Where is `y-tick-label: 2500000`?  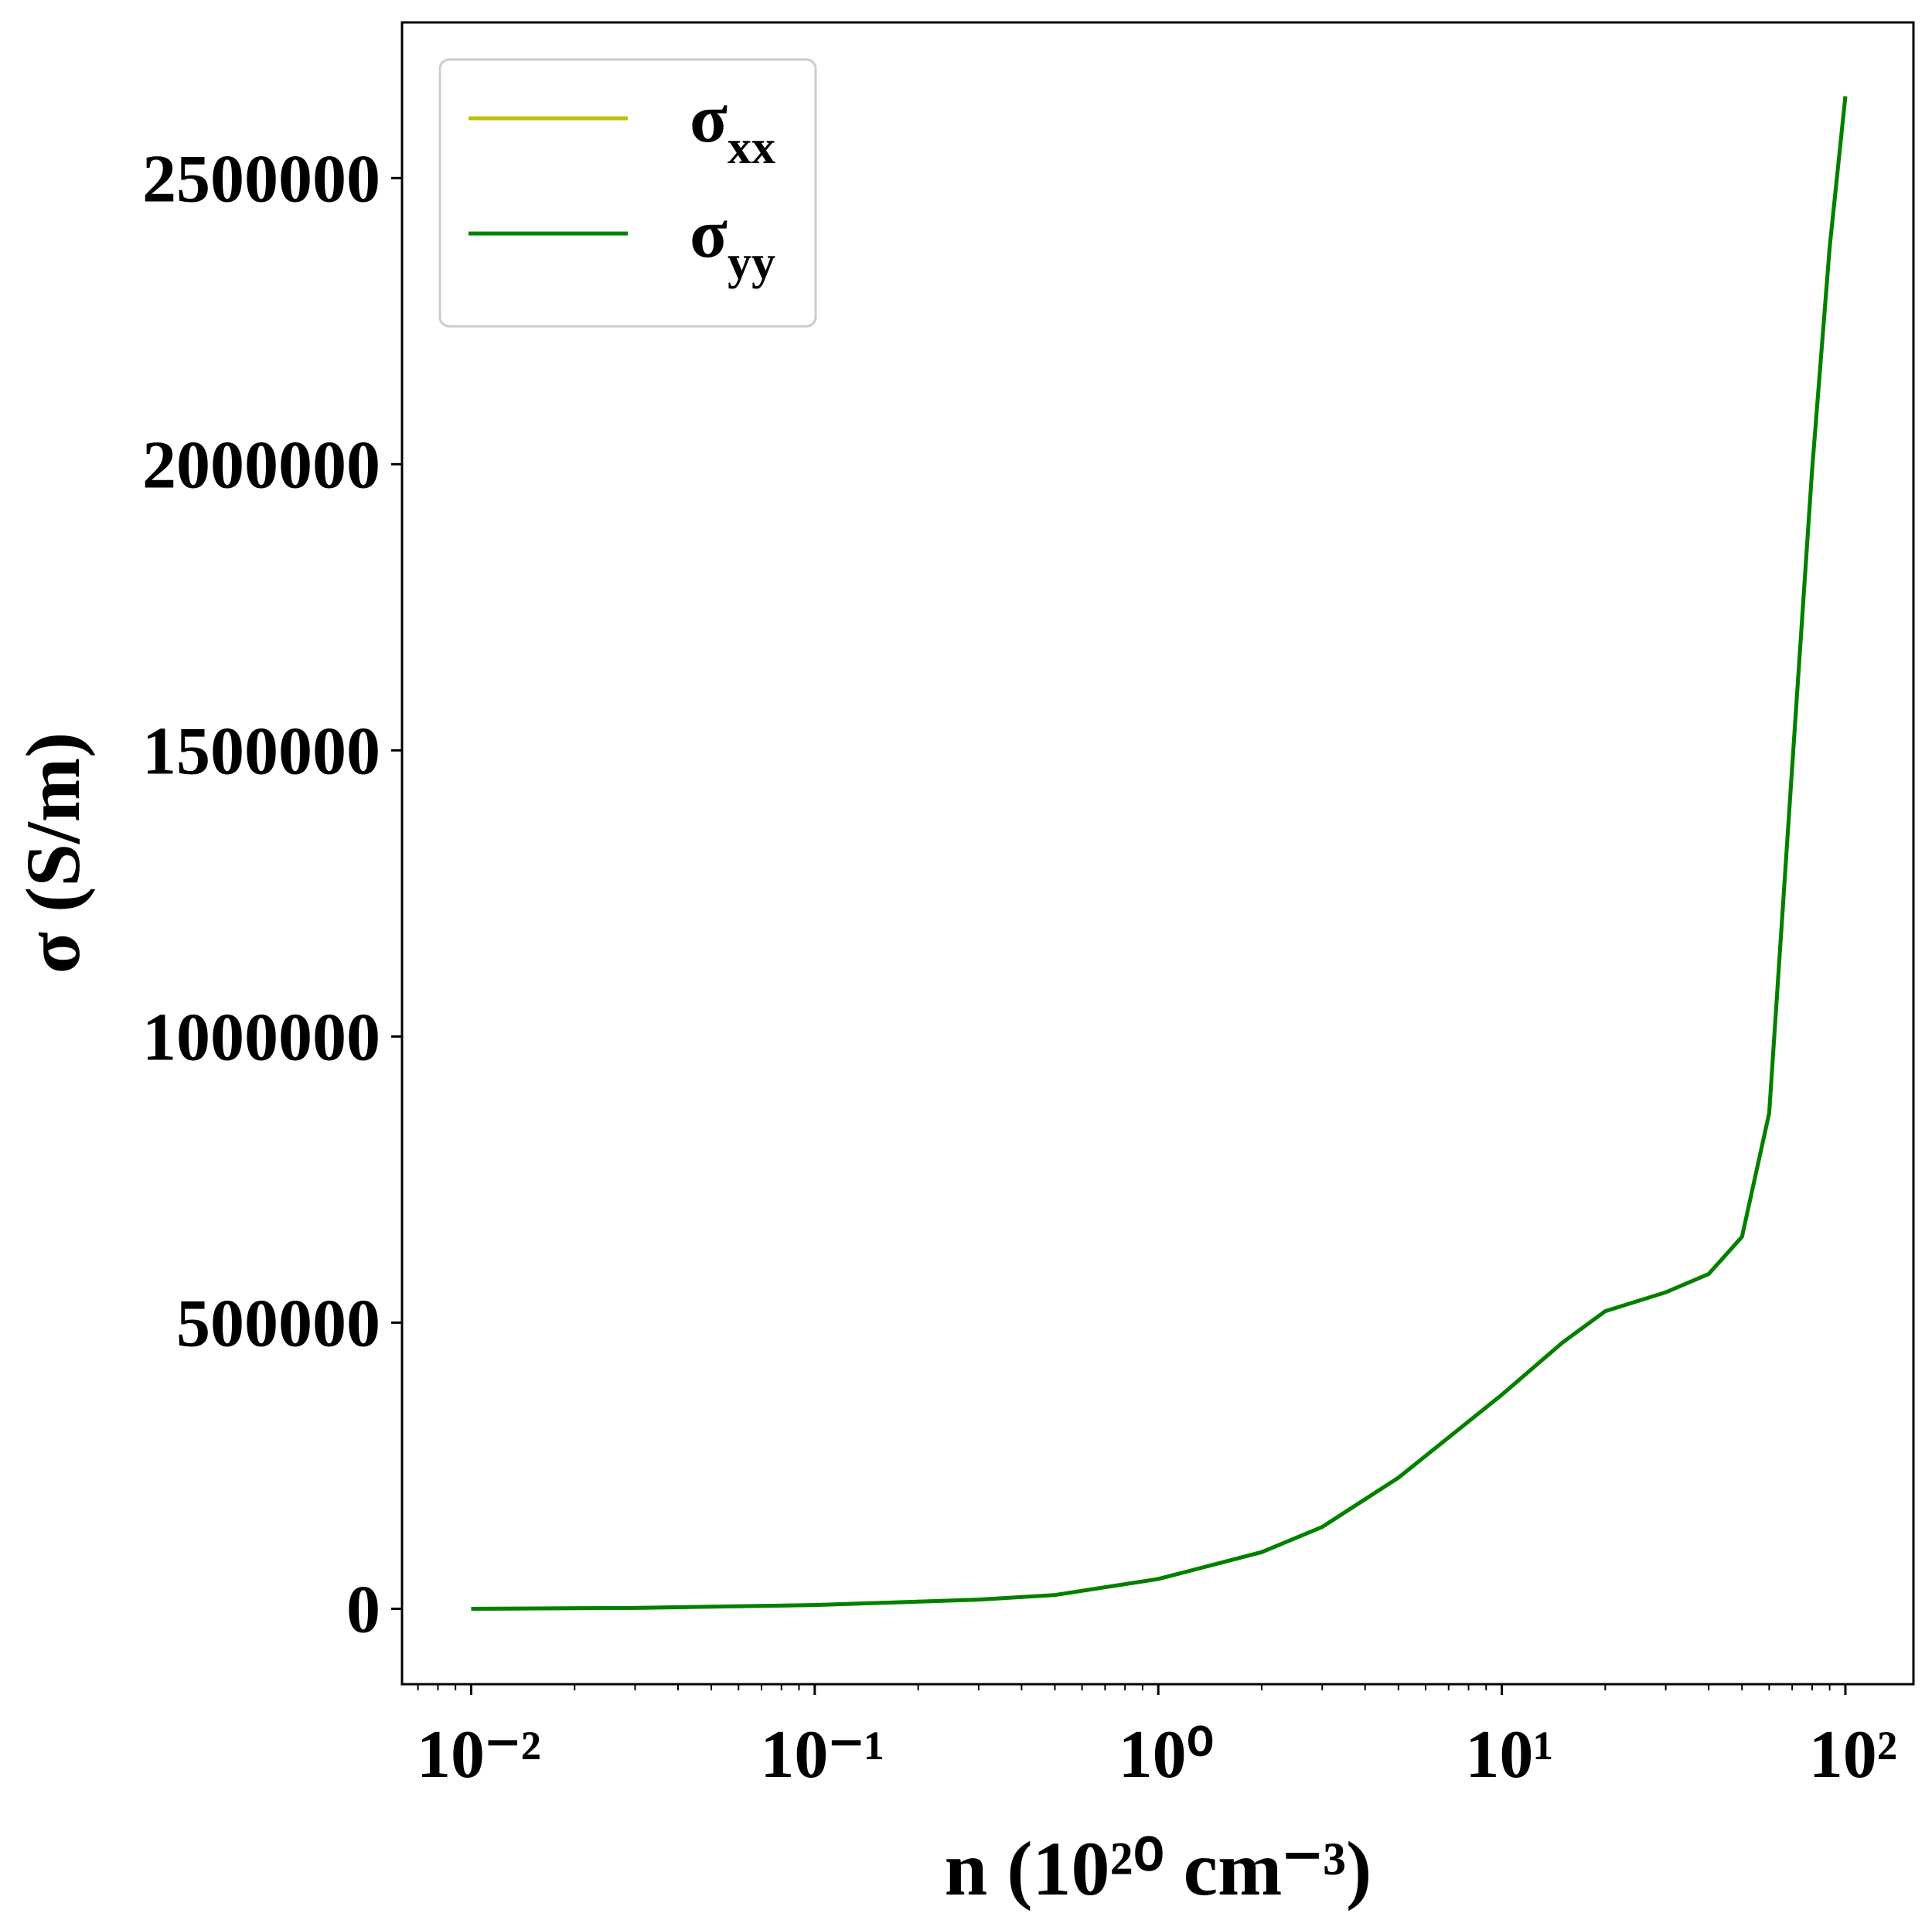
y-tick-label: 2500000 is located at coordinates (261, 179).